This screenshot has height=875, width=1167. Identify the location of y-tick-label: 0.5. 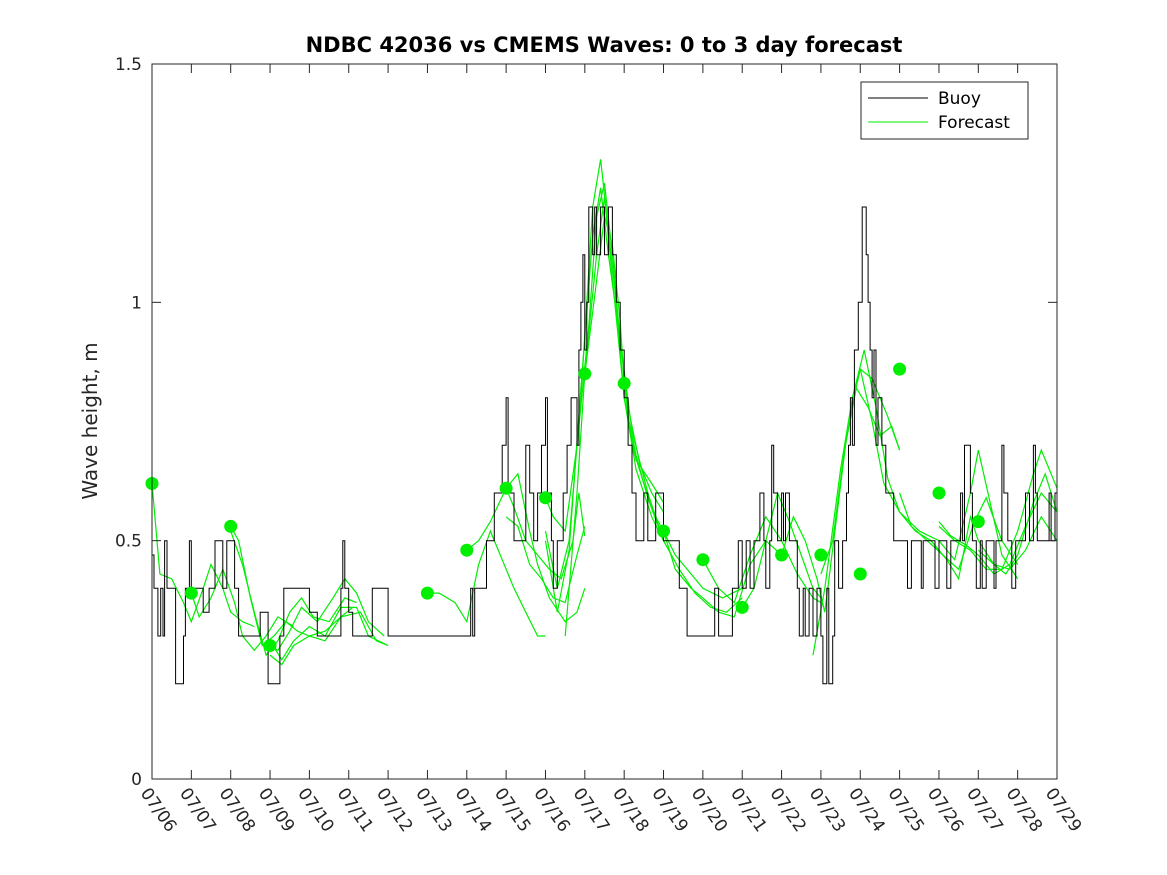
(128, 542).